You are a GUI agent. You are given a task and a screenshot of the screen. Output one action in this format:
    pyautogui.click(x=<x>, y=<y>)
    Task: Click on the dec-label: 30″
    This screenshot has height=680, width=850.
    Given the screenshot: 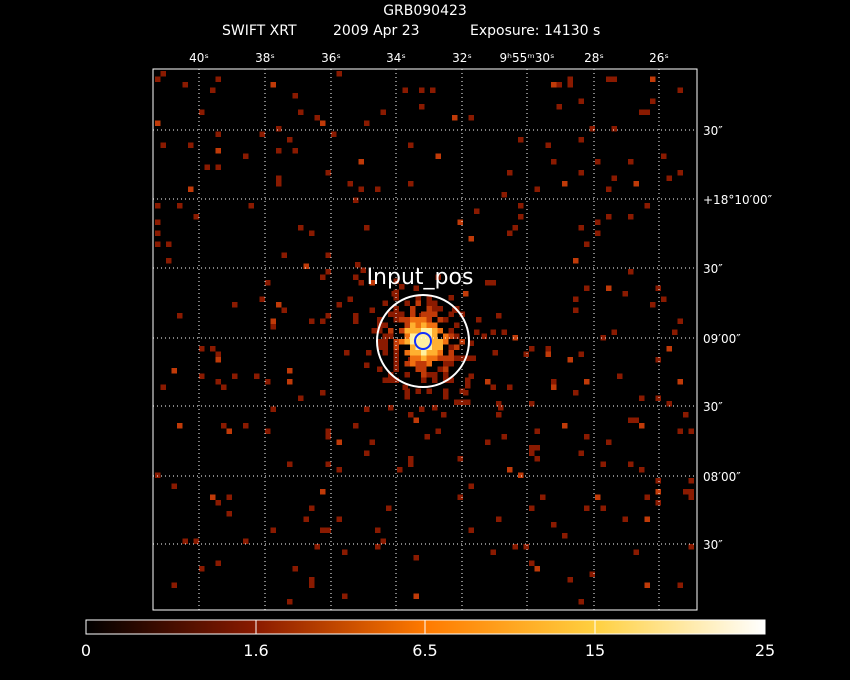 What is the action you would take?
    pyautogui.click(x=713, y=407)
    